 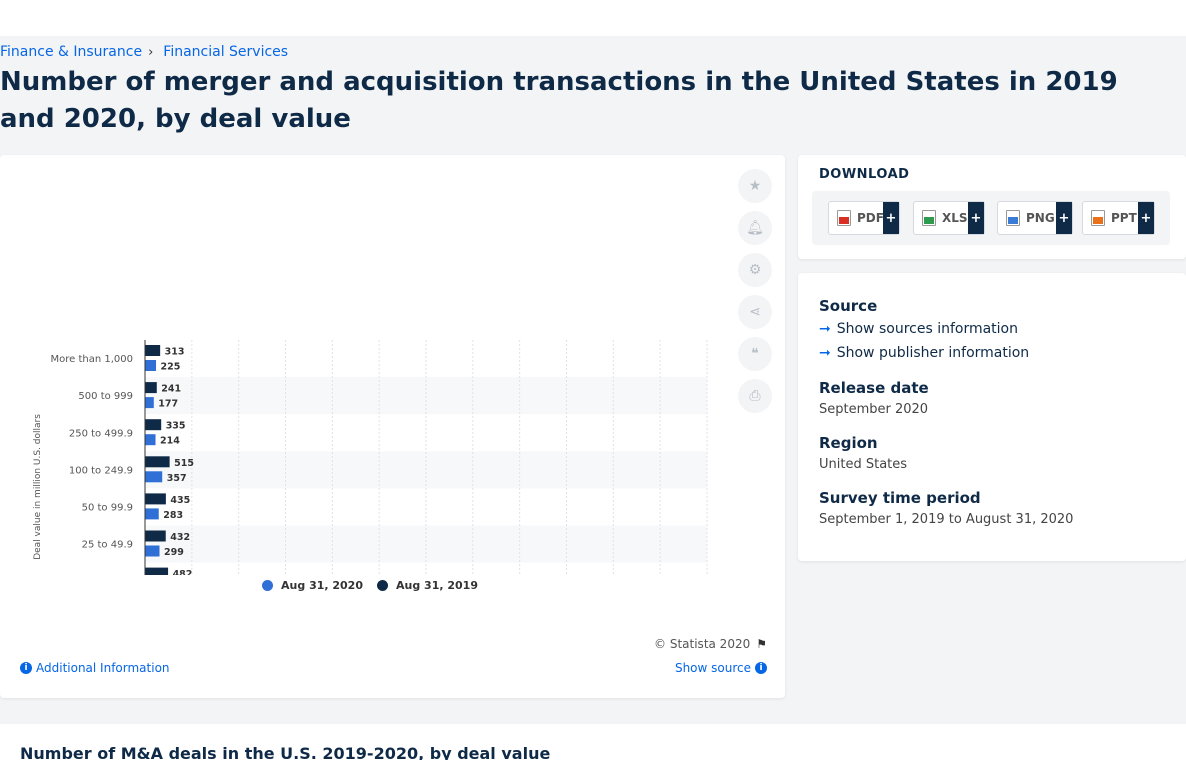 I want to click on additional-info-label: Additional Information, so click(x=103, y=668).